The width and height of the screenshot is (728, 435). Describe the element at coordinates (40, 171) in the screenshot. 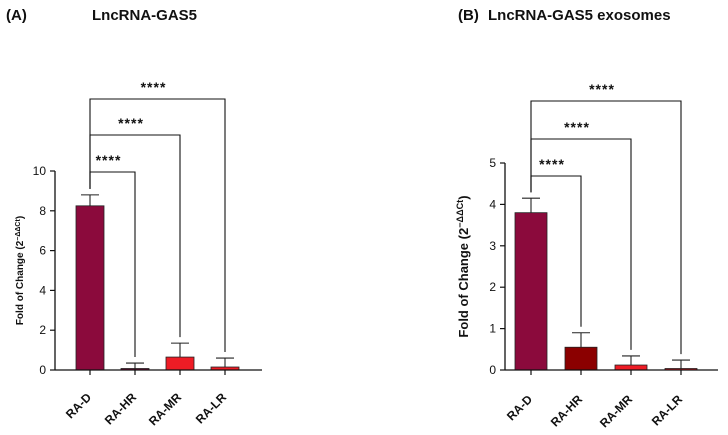

I see `y-tick-label: 10` at that location.